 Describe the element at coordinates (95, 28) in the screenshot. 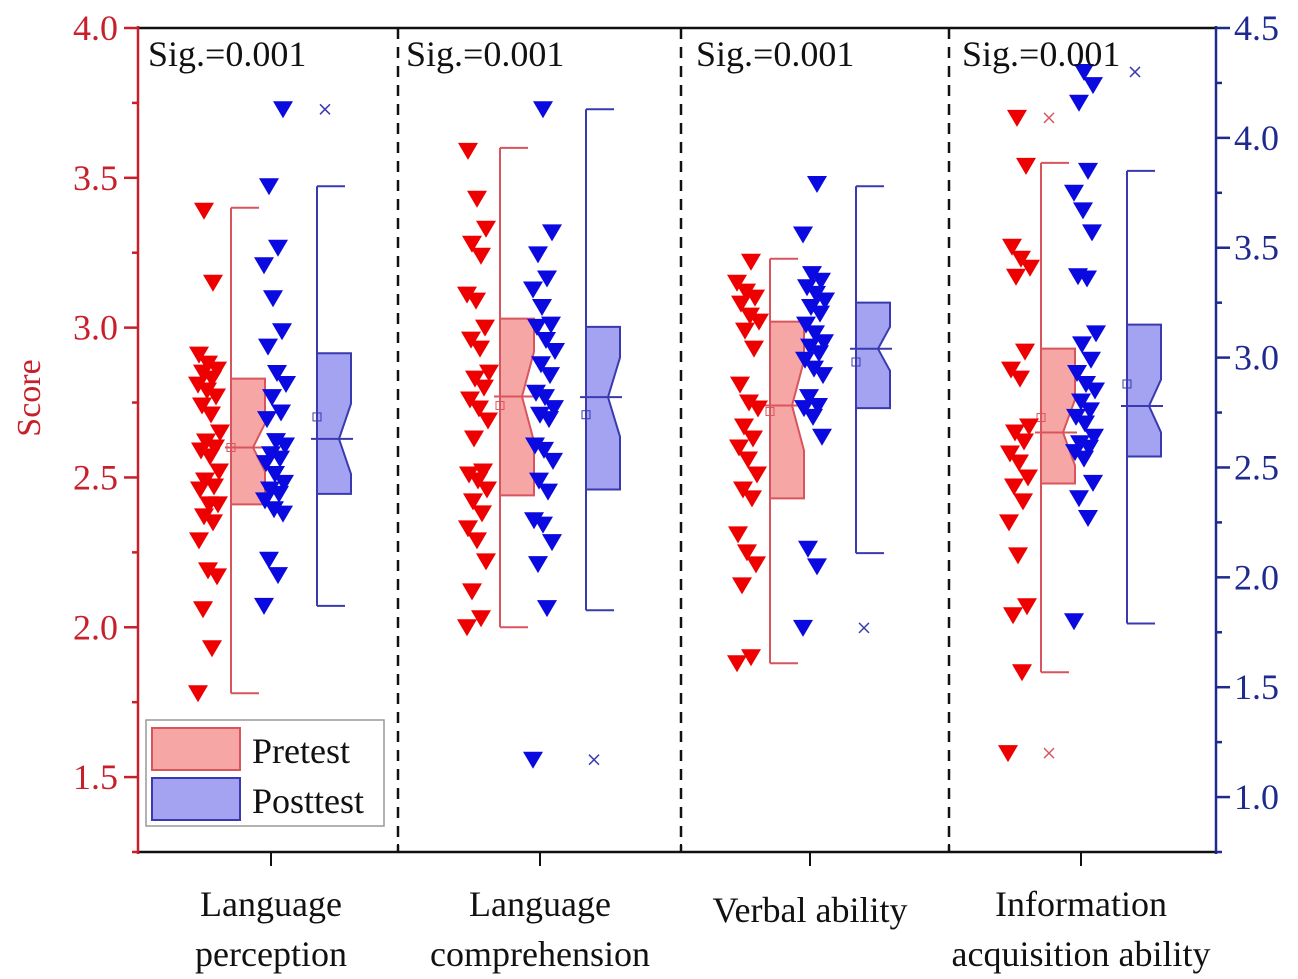

I see `left-tick-label: 4.0` at that location.